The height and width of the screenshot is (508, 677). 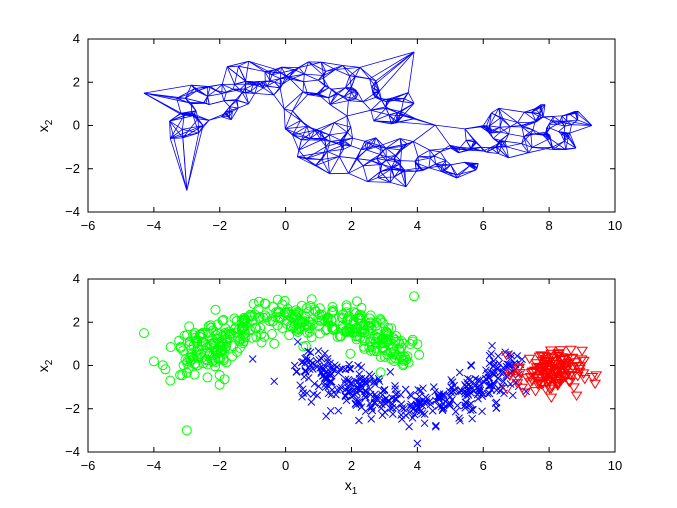 I want to click on bottom-xlabel: x1, so click(x=351, y=487).